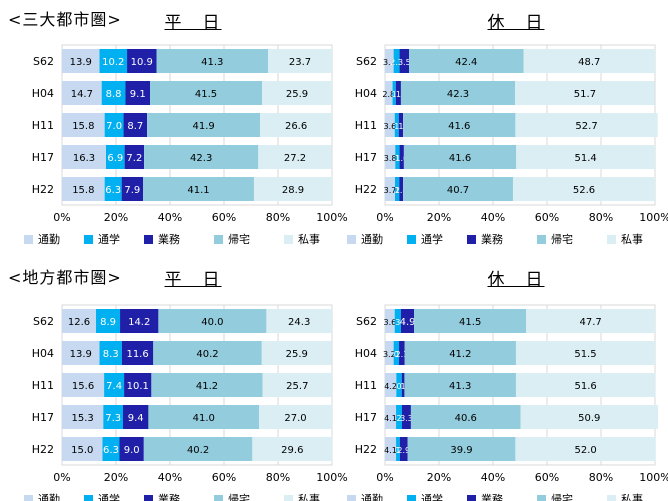 The image size is (668, 501). Describe the element at coordinates (401, 158) in the screenshot. I see `data-label: 1.6` at that location.